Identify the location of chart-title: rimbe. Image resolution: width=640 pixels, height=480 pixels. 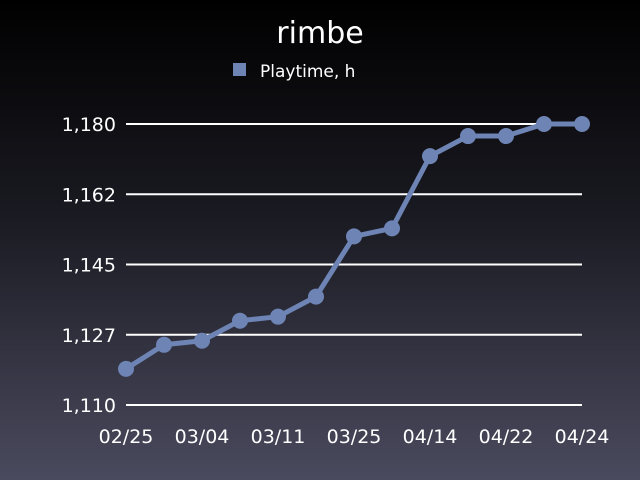
(319, 33).